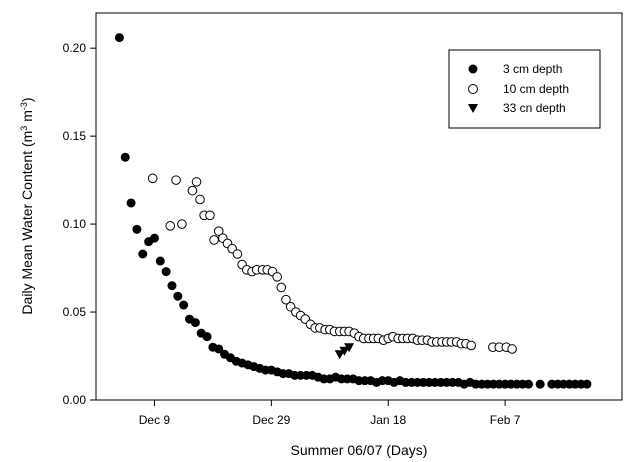 This screenshot has height=462, width=633. Describe the element at coordinates (473, 108) in the screenshot. I see `legend-marker-33cm` at that location.